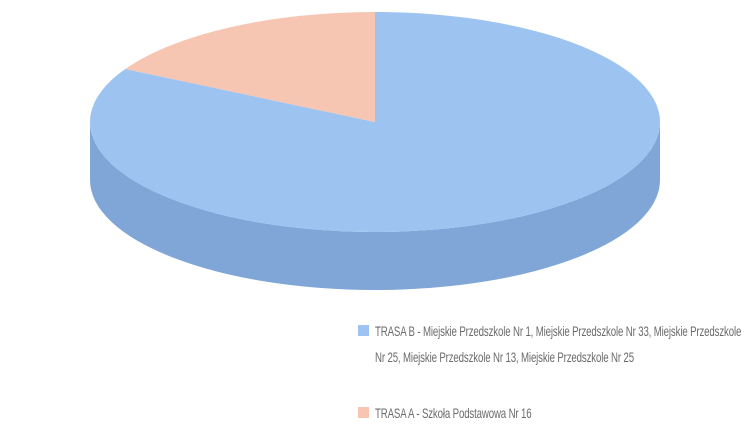 Image resolution: width=751 pixels, height=448 pixels. What do you see at coordinates (453, 413) in the screenshot?
I see `legend-label: TRASA A - Szkoła Podstawowa Nr 16` at bounding box center [453, 413].